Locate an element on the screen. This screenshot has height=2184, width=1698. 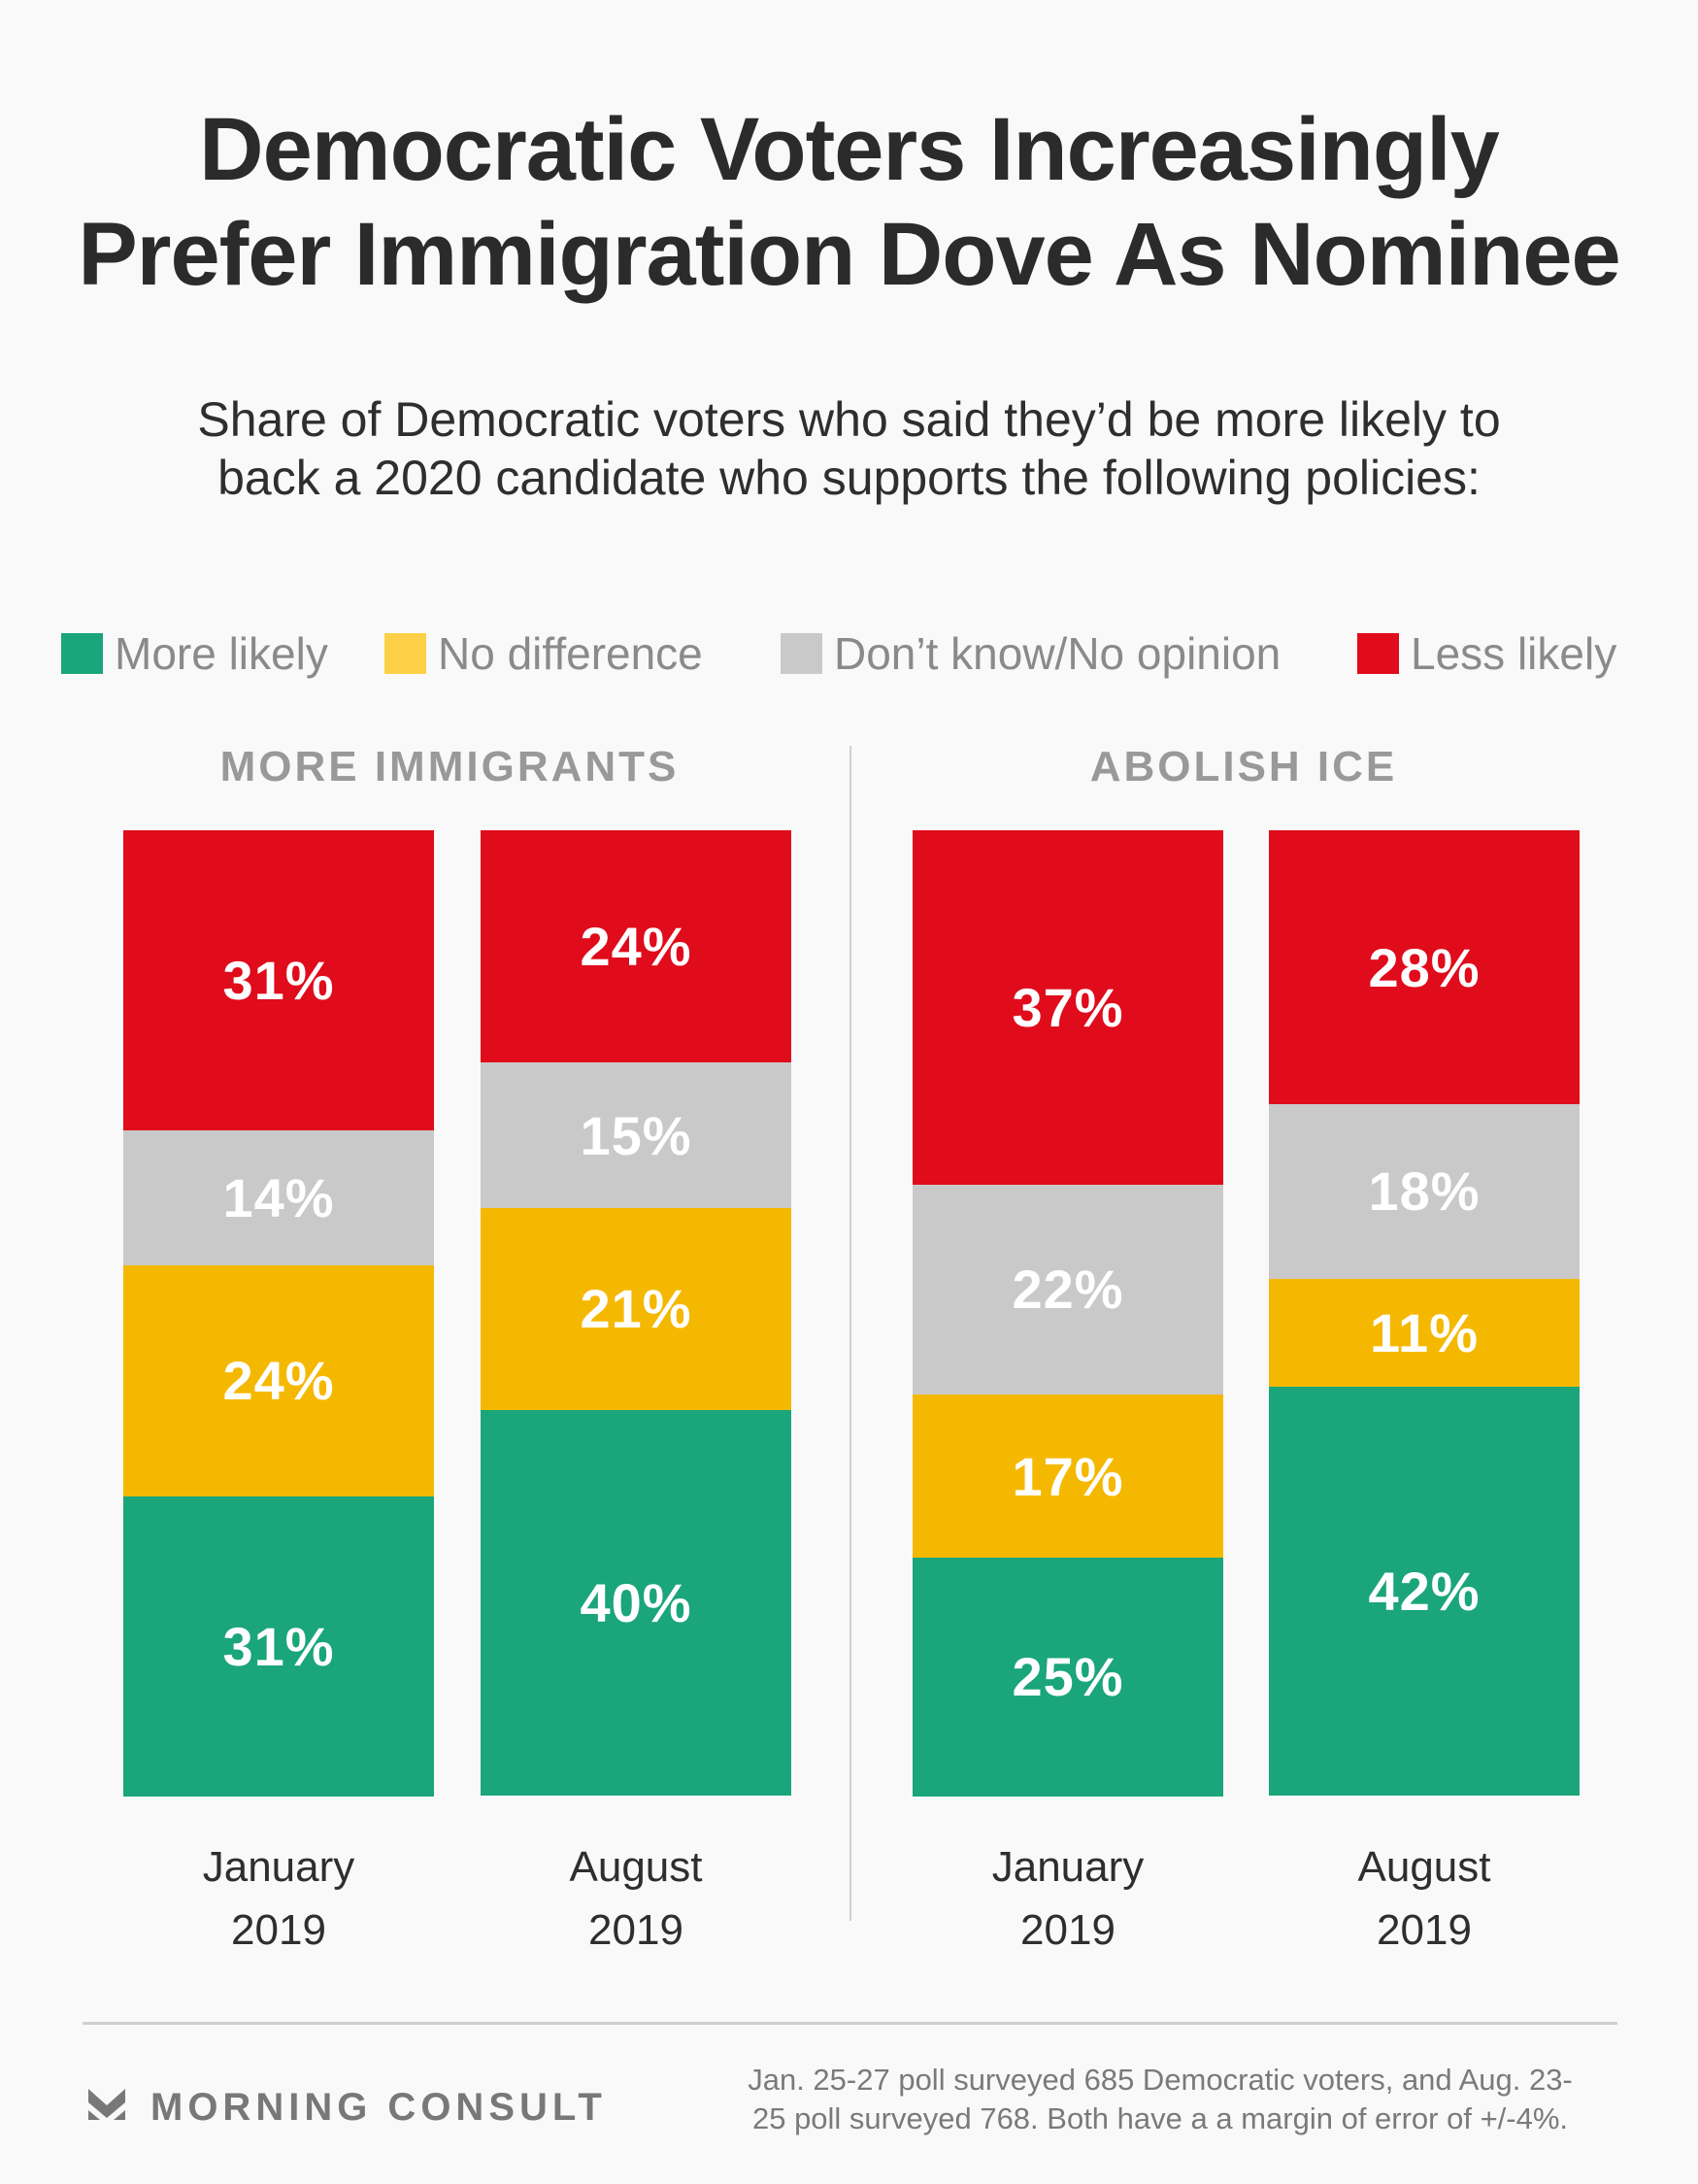
legend-swatch-dont-know is located at coordinates (802, 653).